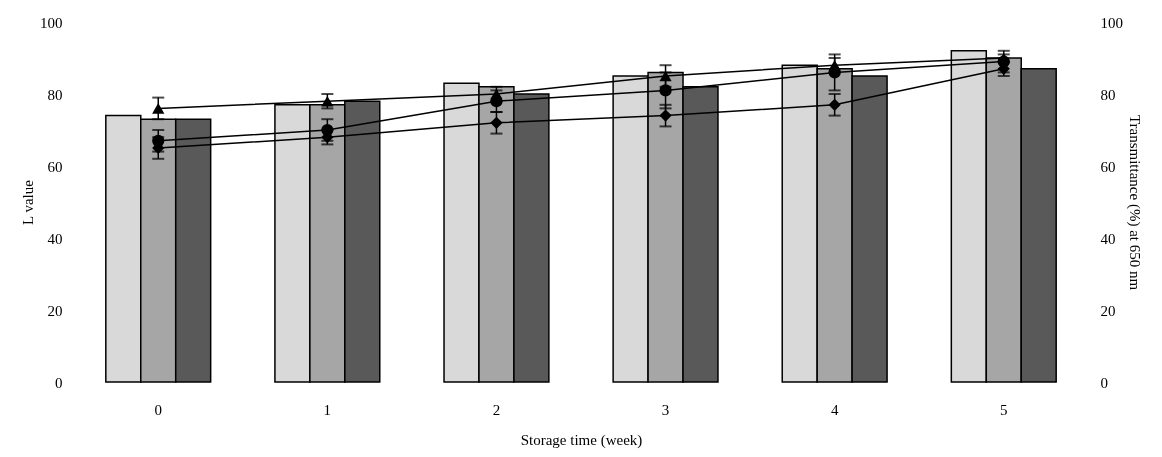 Image resolution: width=1162 pixels, height=457 pixels. Describe the element at coordinates (496, 409) in the screenshot. I see `x-tick-label: 2` at that location.